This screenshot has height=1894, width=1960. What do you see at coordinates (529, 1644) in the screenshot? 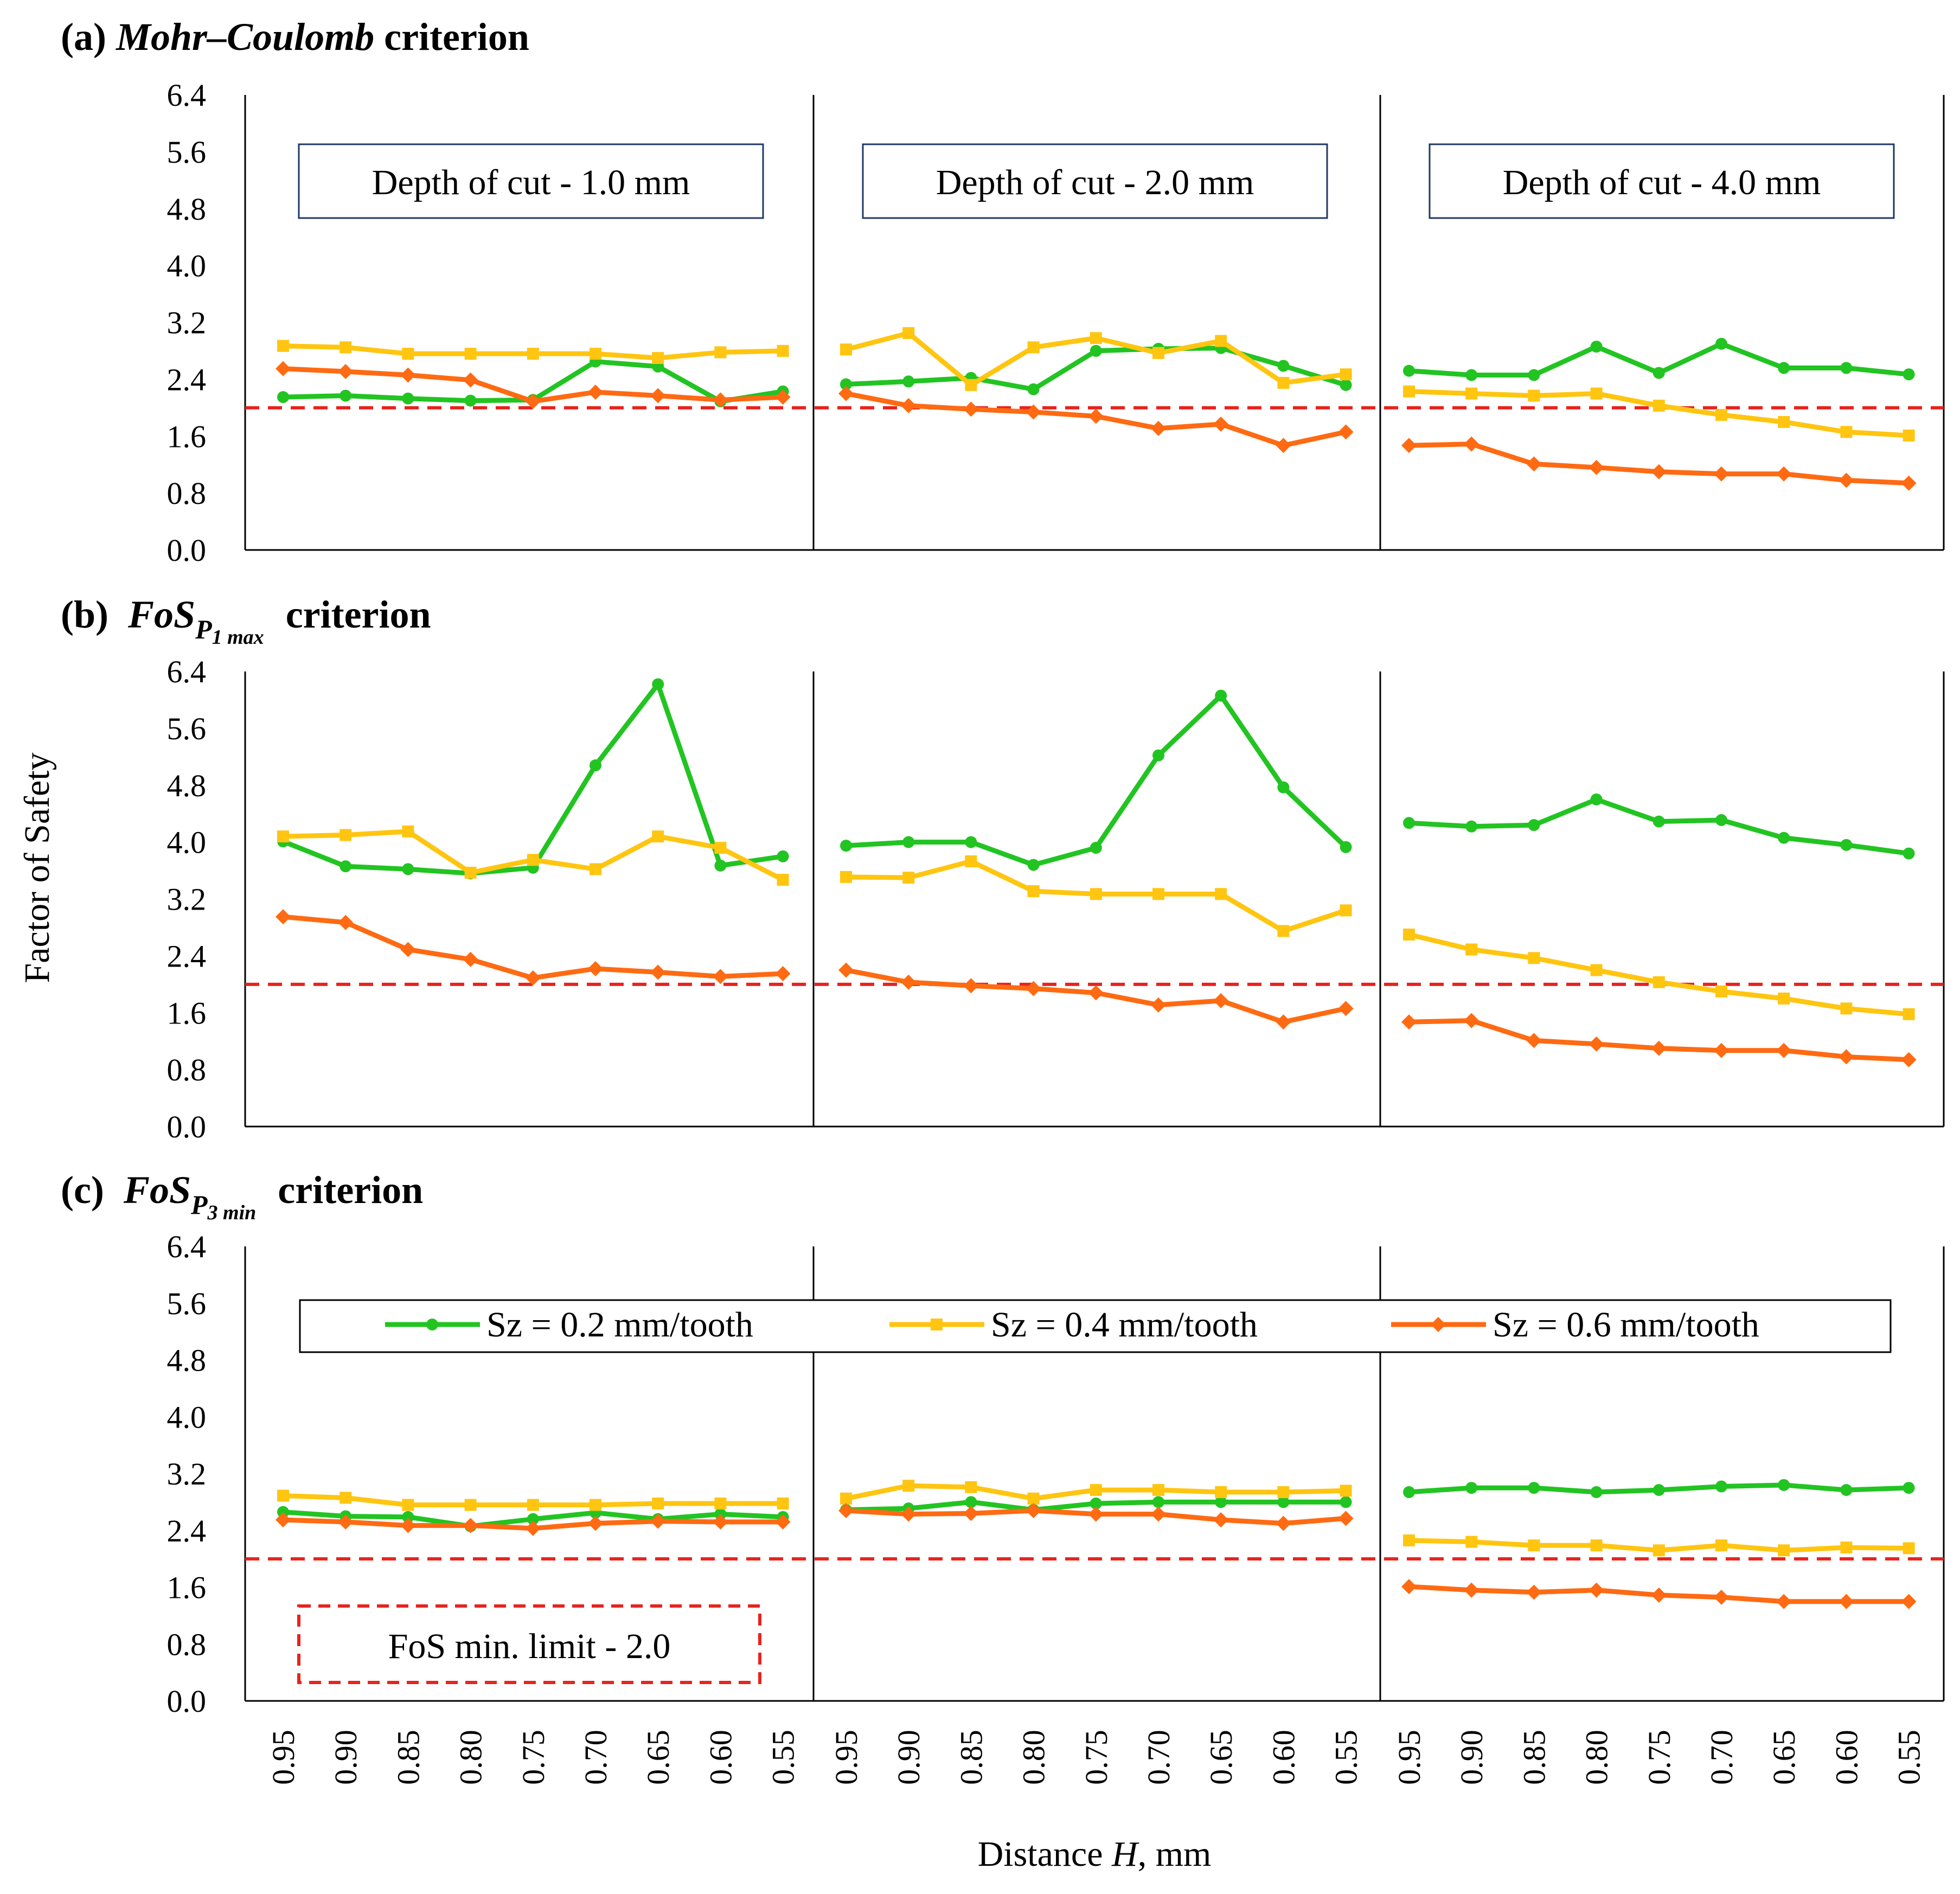
I see `threshold-annotation-box` at bounding box center [529, 1644].